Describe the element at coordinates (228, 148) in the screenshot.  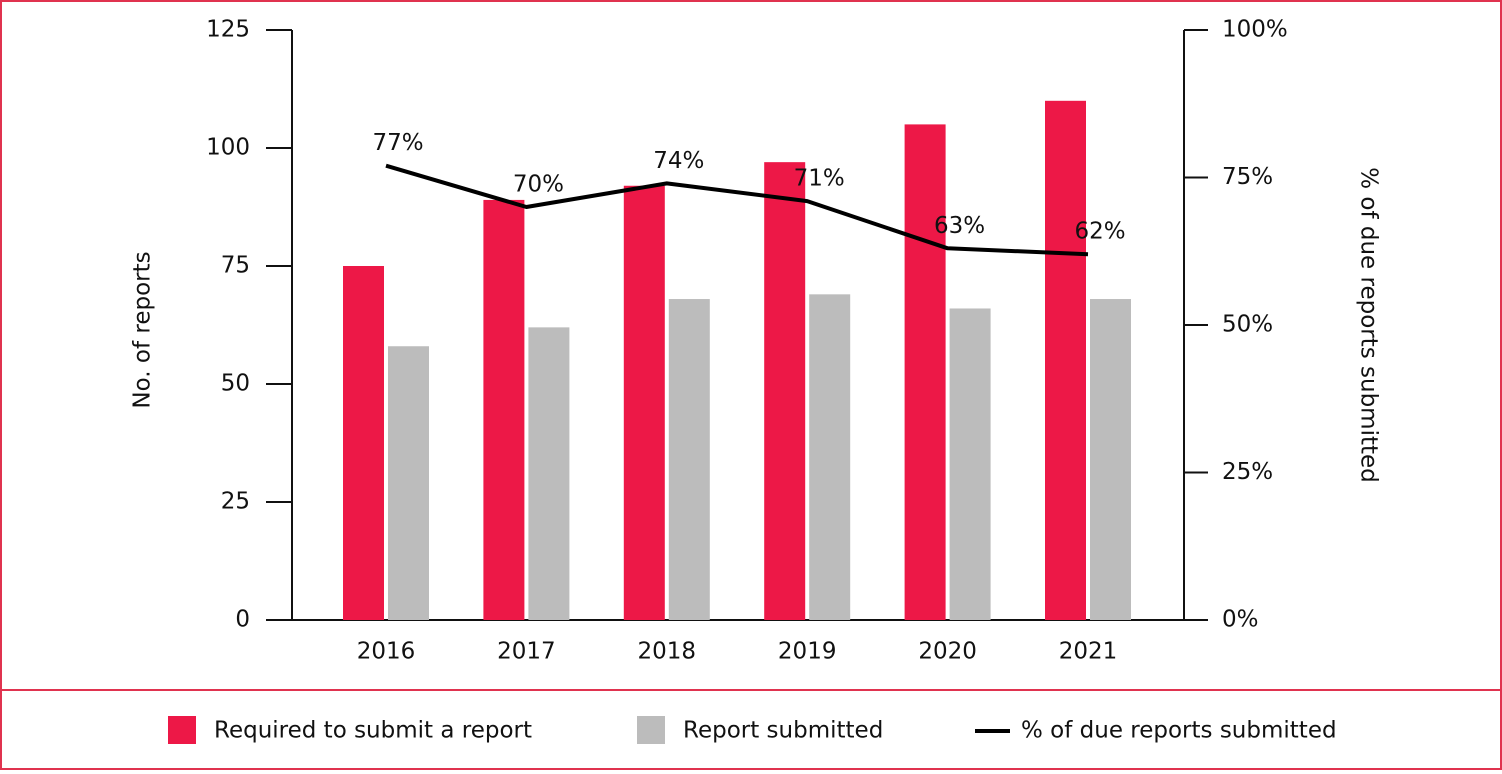
I see `y-tick-label: 100` at that location.